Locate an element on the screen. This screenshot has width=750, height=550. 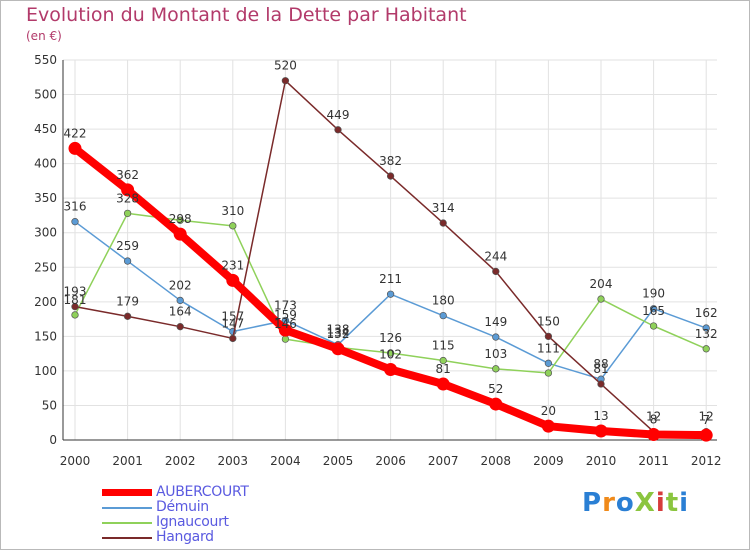
brand-letter: X is located at coordinates (645, 503).